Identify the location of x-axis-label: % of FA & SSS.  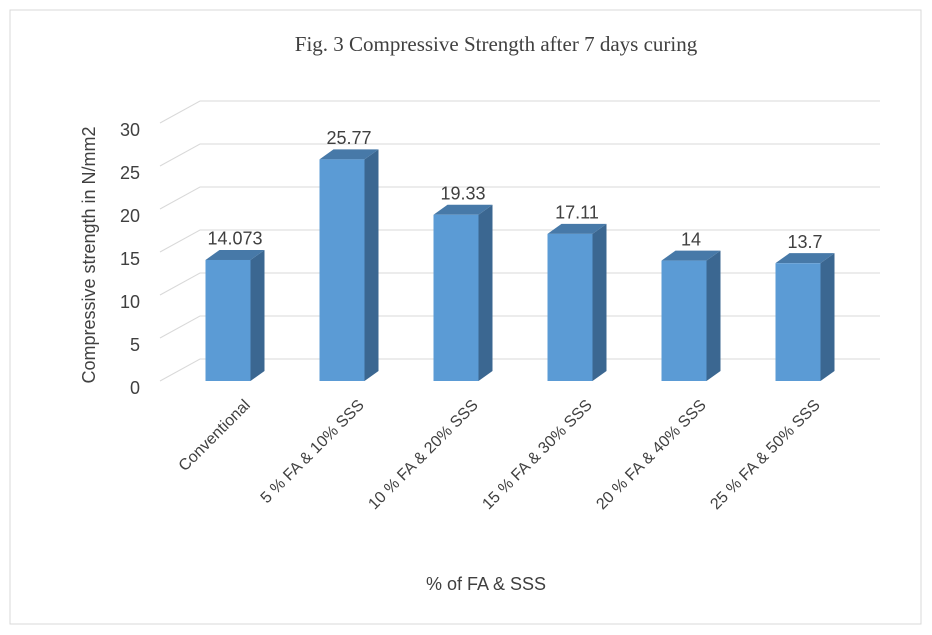
(486, 584).